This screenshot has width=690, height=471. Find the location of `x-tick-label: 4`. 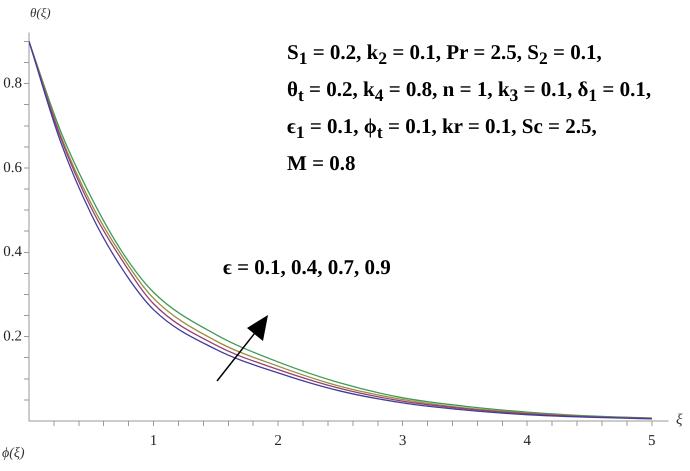

x-tick-label: 4 is located at coordinates (527, 440).